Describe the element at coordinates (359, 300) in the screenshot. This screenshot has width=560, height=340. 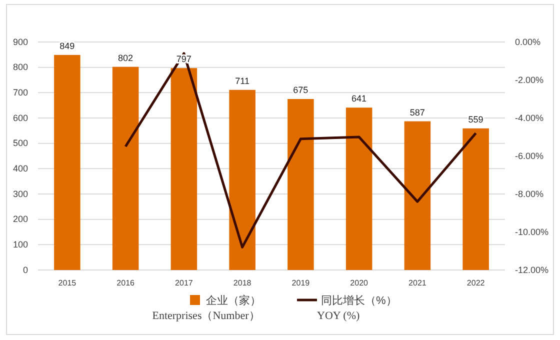
I see `legend-label: 同比增长（%）` at that location.